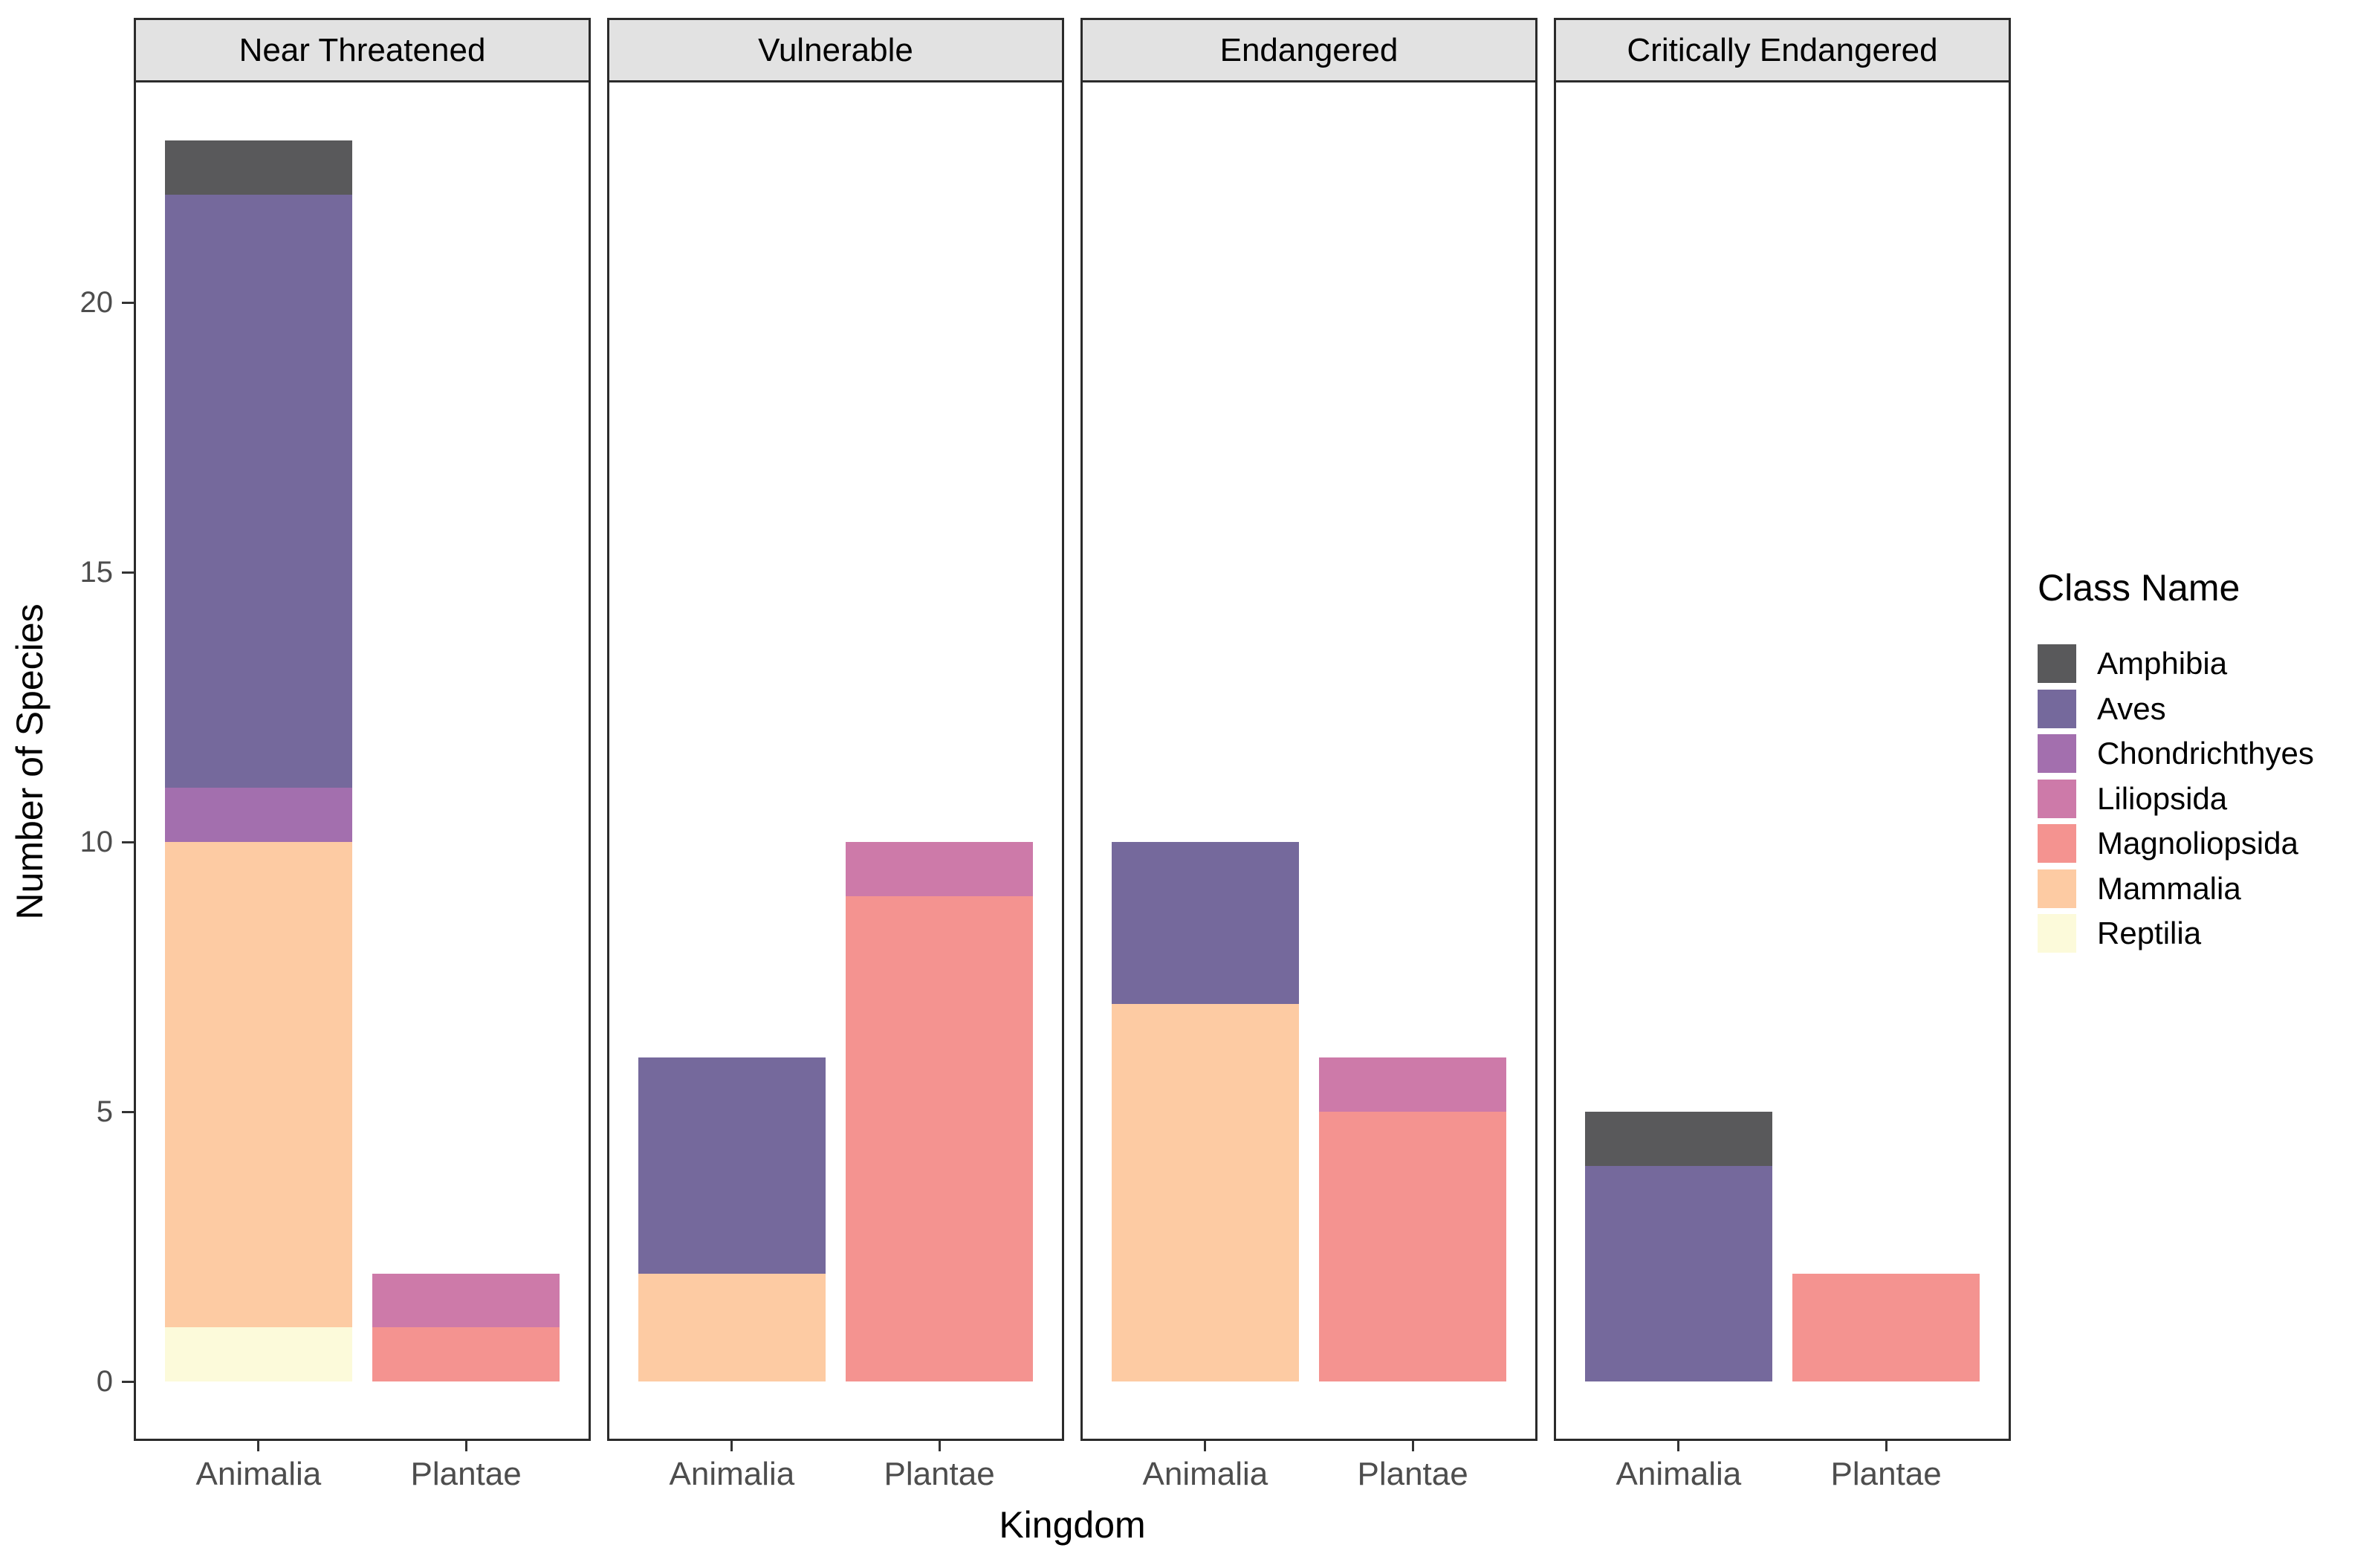  What do you see at coordinates (732, 1165) in the screenshot?
I see `bar-segment-vulnerable-animalia-aves` at bounding box center [732, 1165].